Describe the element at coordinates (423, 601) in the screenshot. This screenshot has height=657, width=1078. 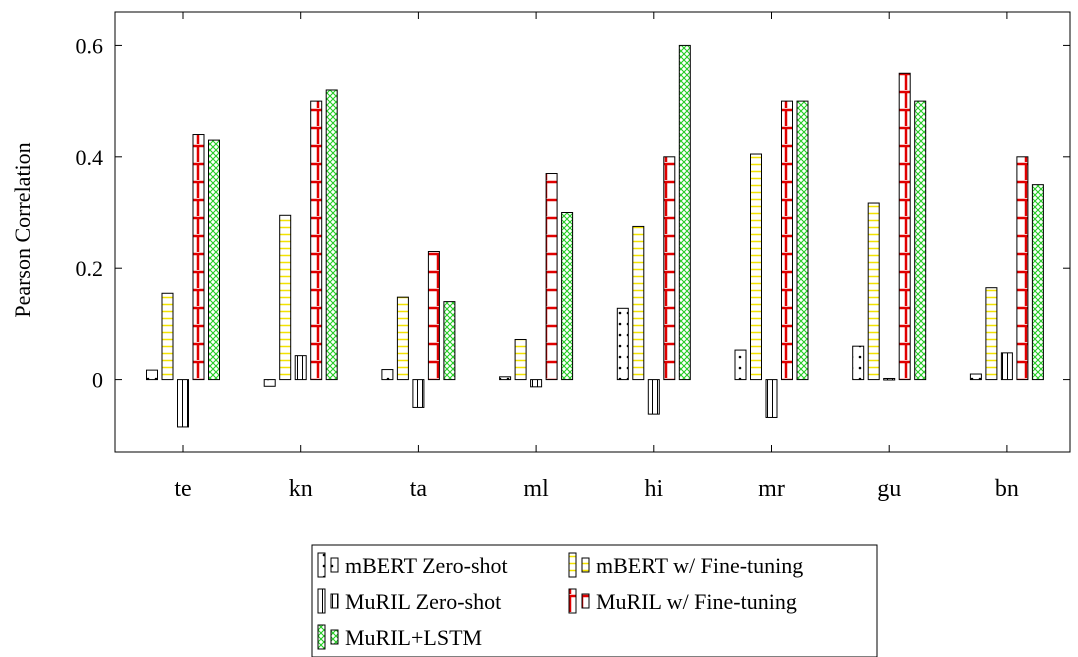
I see `legend-label: MuRIL Zero-shot` at that location.